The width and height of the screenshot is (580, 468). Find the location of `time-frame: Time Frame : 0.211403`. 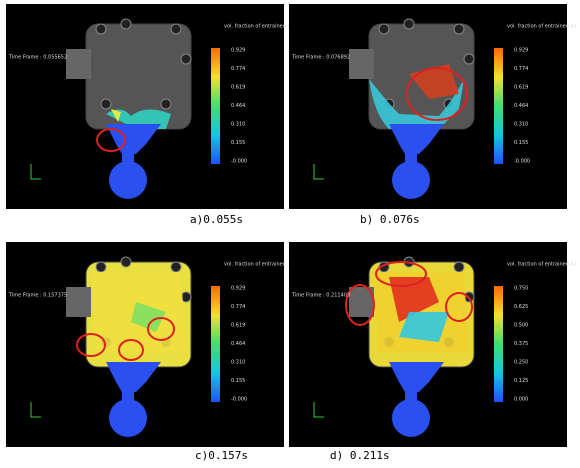

time-frame: Time Frame : 0.211403 is located at coordinates (320, 296).